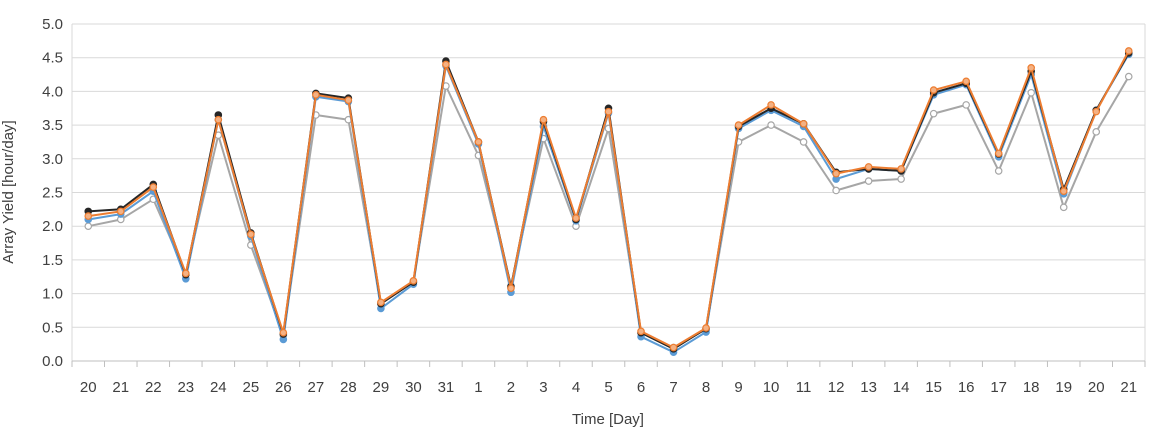 The height and width of the screenshot is (433, 1149). Describe the element at coordinates (706, 387) in the screenshot. I see `x-tick-label: 8` at that location.